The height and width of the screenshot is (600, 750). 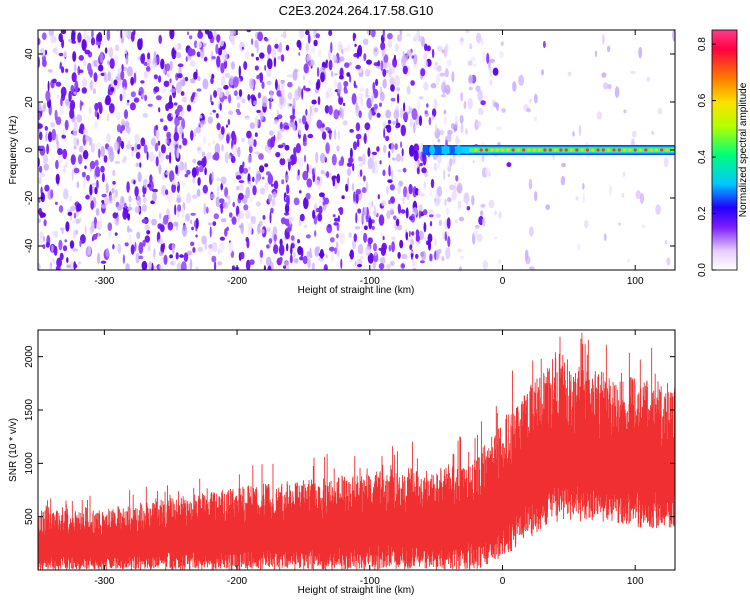 I want to click on colorbar-label: Normalized spectral amplitude, so click(x=743, y=149).